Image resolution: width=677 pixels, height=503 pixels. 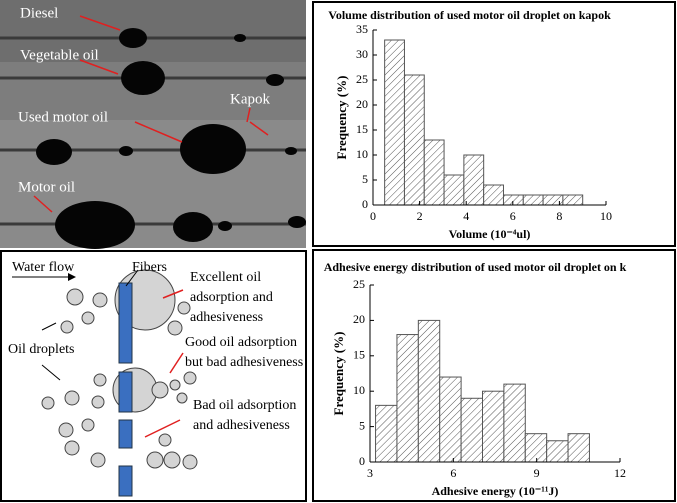 I want to click on diagram-label: Good oil adsorption, so click(x=241, y=342).